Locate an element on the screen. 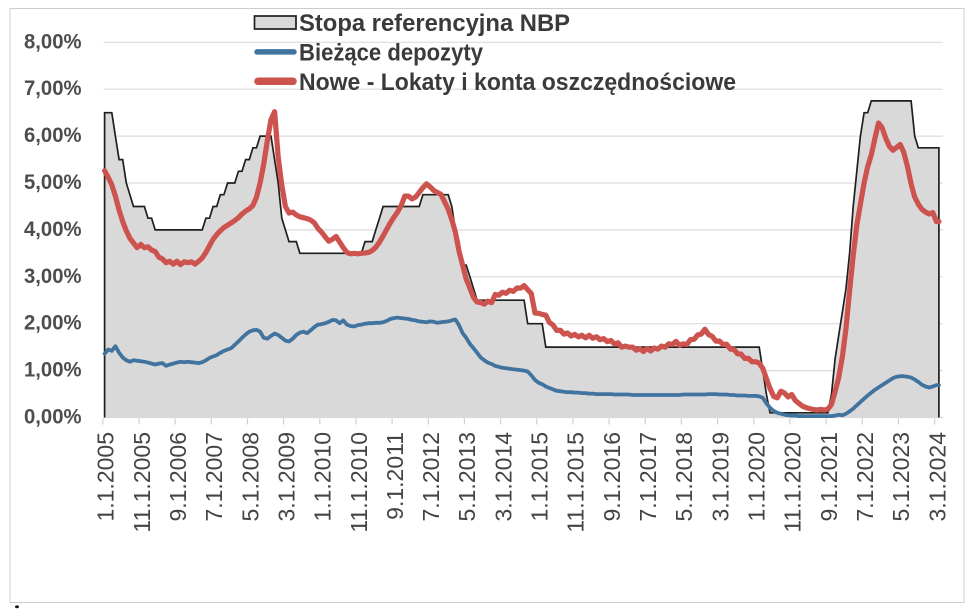 The height and width of the screenshot is (615, 974). svg-text: 3,00% is located at coordinates (53, 276).